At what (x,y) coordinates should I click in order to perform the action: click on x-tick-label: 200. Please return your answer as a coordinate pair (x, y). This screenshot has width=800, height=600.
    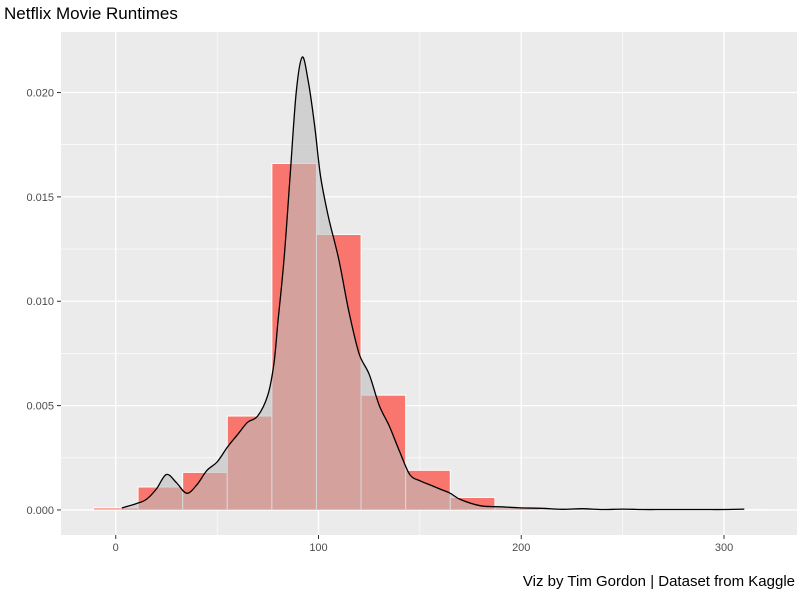
    Looking at the image, I should click on (521, 548).